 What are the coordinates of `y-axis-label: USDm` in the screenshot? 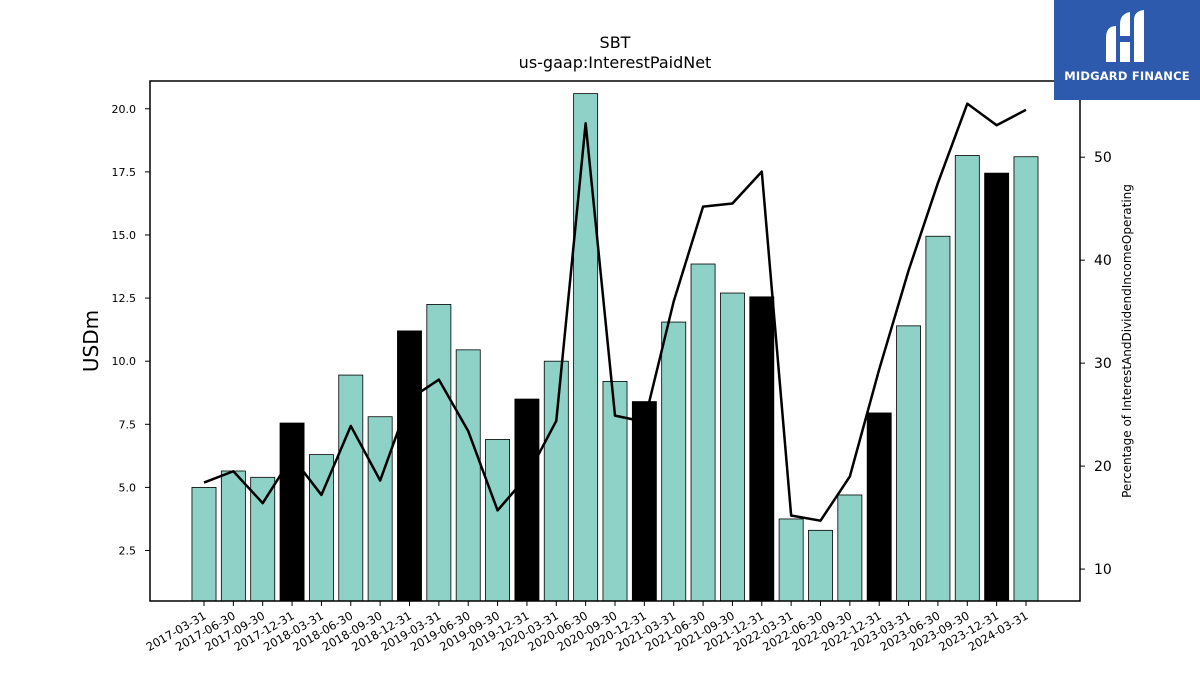 It's located at (91, 341).